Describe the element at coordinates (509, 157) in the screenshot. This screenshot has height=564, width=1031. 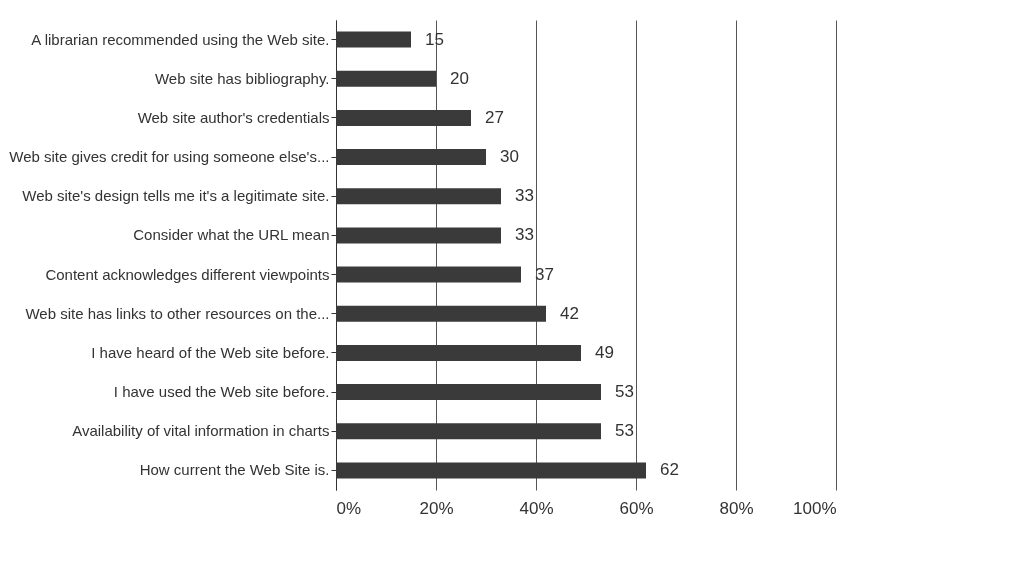
I see `data-label: 30` at that location.